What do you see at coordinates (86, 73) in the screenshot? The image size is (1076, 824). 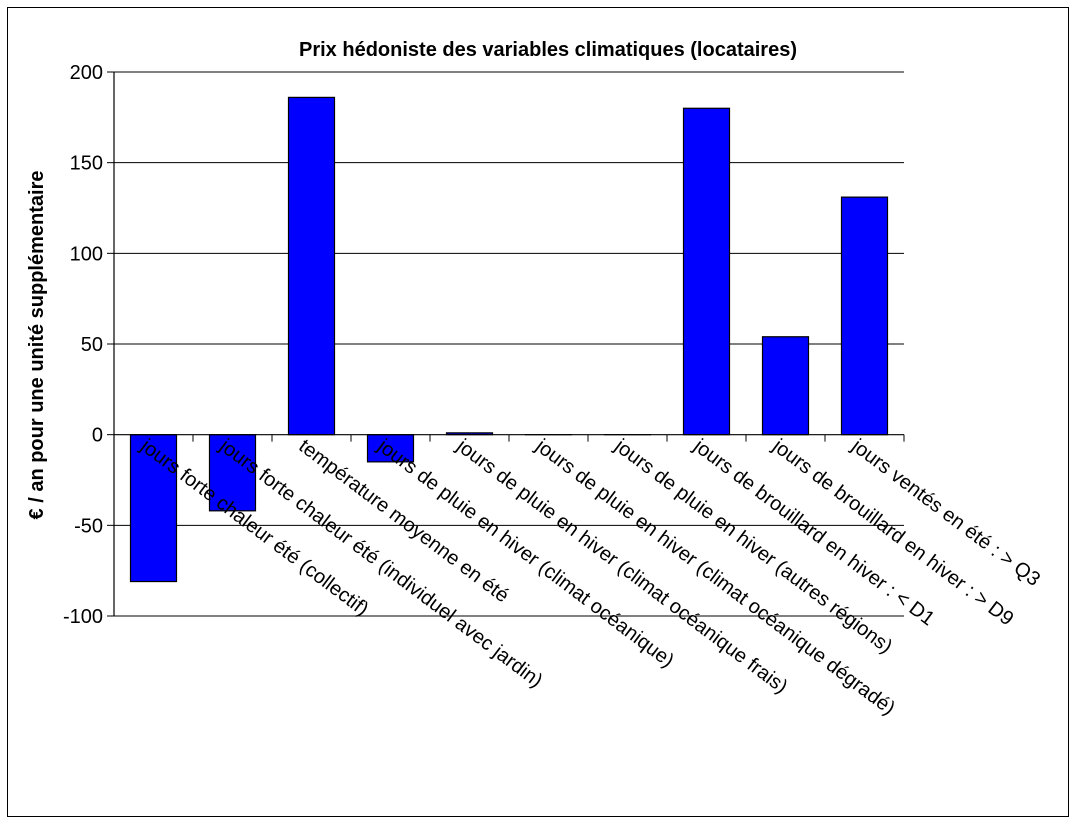 I see `y-tick-label: 200` at bounding box center [86, 73].